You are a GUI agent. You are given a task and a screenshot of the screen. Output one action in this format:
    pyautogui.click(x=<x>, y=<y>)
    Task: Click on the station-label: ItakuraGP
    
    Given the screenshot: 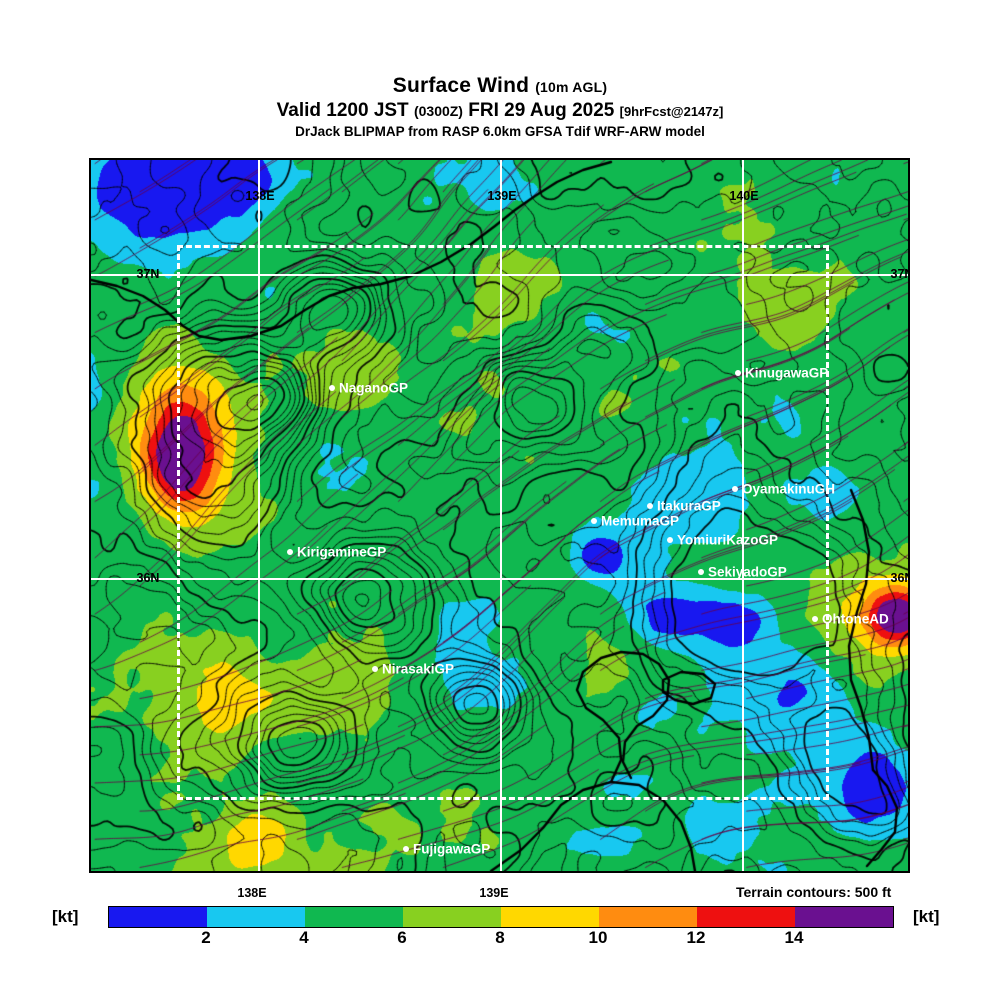 What is the action you would take?
    pyautogui.click(x=689, y=506)
    